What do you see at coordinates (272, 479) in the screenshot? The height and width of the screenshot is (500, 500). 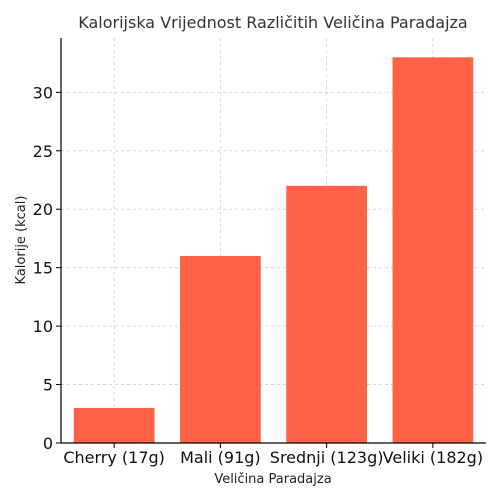 I see `x-axis-label: Veličina Paradajza` at bounding box center [272, 479].